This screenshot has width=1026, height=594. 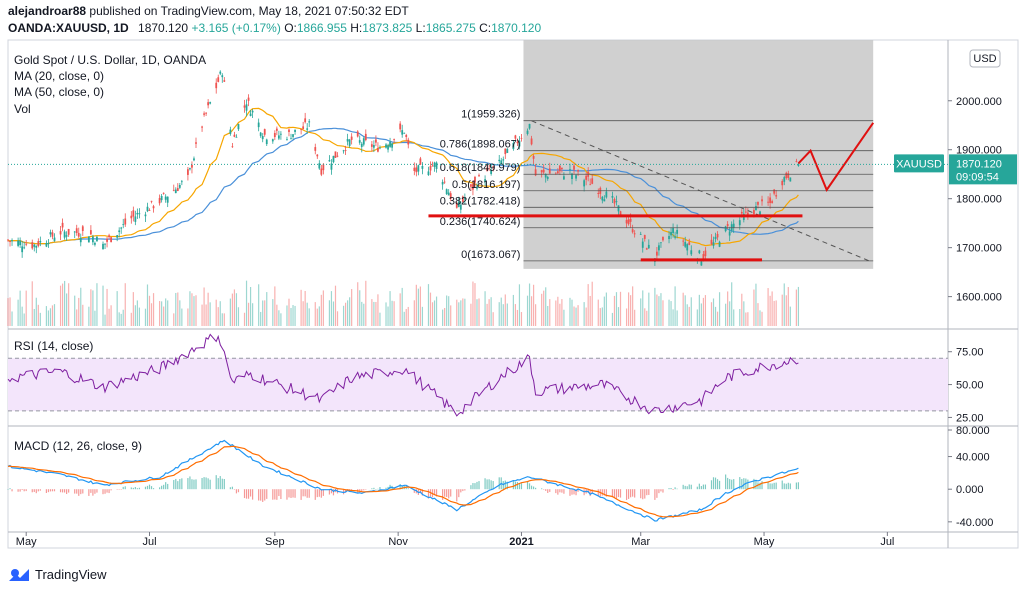 What do you see at coordinates (970, 386) in the screenshot?
I see `rsi-tick-label: 50.00` at bounding box center [970, 386].